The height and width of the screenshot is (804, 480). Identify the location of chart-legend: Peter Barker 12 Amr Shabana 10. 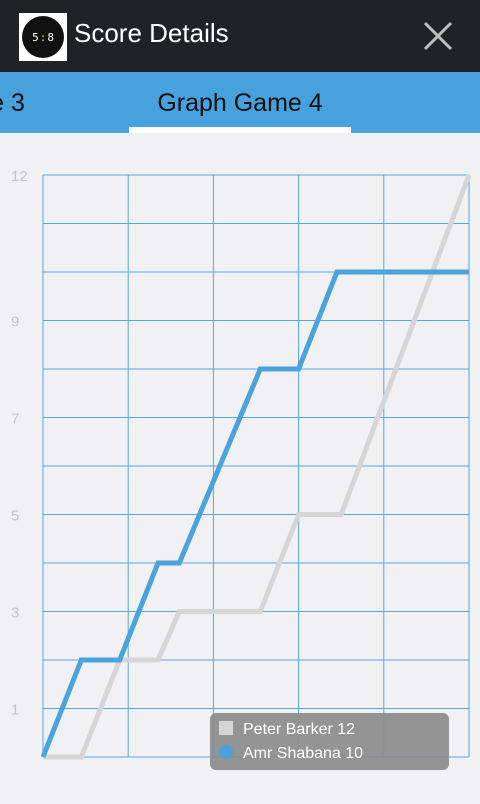
(329, 741).